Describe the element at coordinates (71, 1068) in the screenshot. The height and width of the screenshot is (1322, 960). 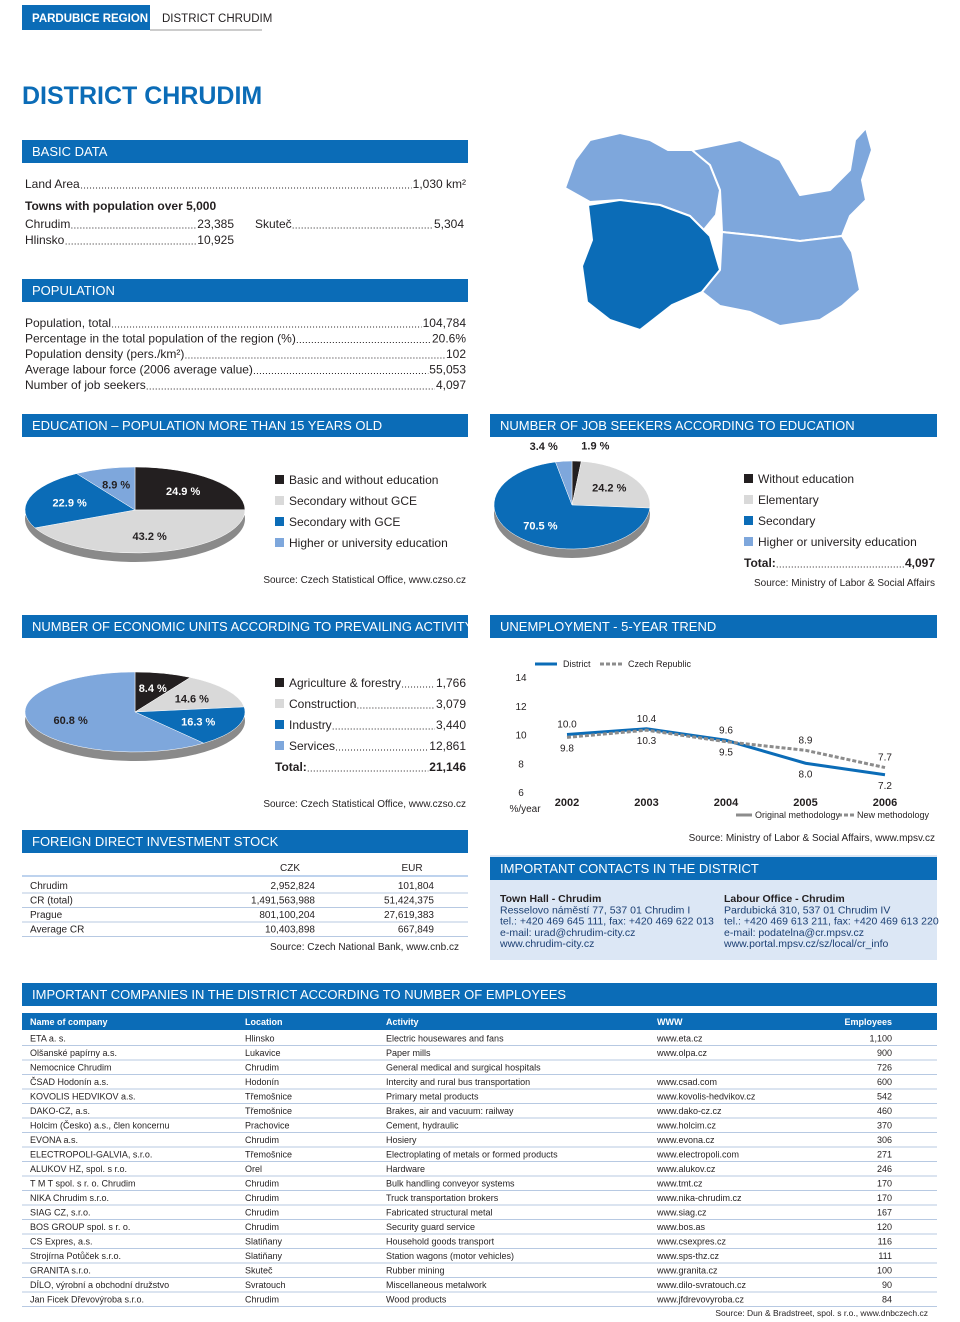
I see `table-cell: Nemocnice Chrudim` at that location.